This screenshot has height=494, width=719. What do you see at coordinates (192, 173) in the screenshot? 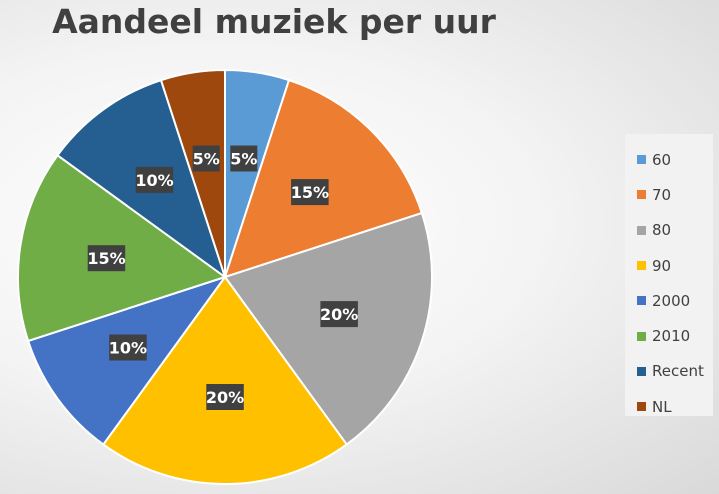
I see `pie-slice-nl` at bounding box center [192, 173].